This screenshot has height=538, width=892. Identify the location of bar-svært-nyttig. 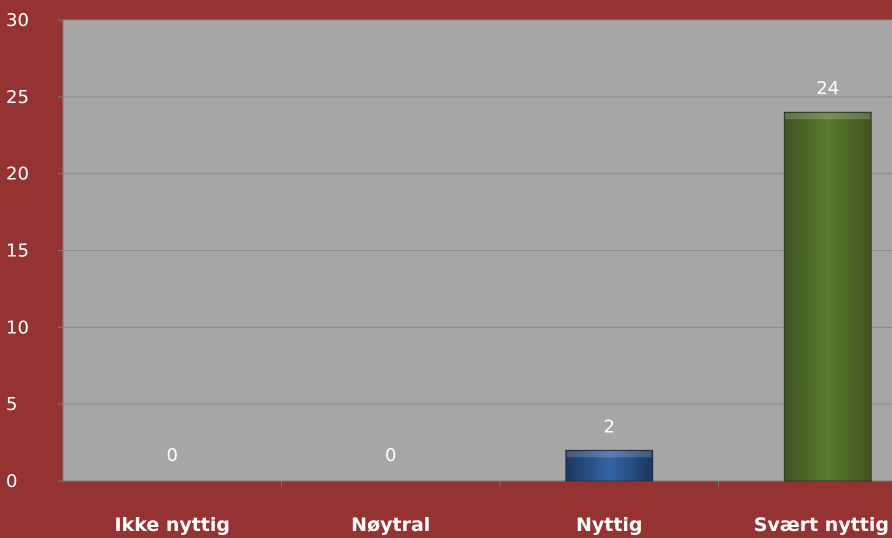
(827, 296).